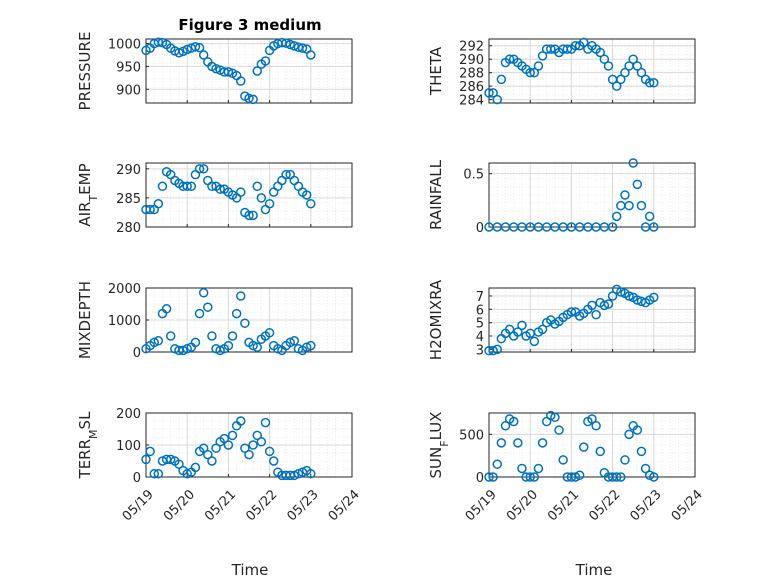 The height and width of the screenshot is (583, 778). What do you see at coordinates (128, 228) in the screenshot?
I see `y-tick-label: 280` at bounding box center [128, 228].